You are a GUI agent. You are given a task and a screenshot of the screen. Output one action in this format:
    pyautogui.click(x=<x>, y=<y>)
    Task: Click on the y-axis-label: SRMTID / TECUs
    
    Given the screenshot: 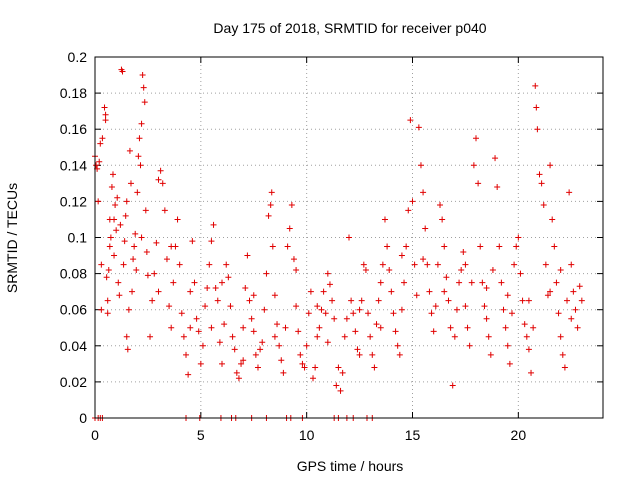 What is the action you would take?
    pyautogui.click(x=12, y=238)
    